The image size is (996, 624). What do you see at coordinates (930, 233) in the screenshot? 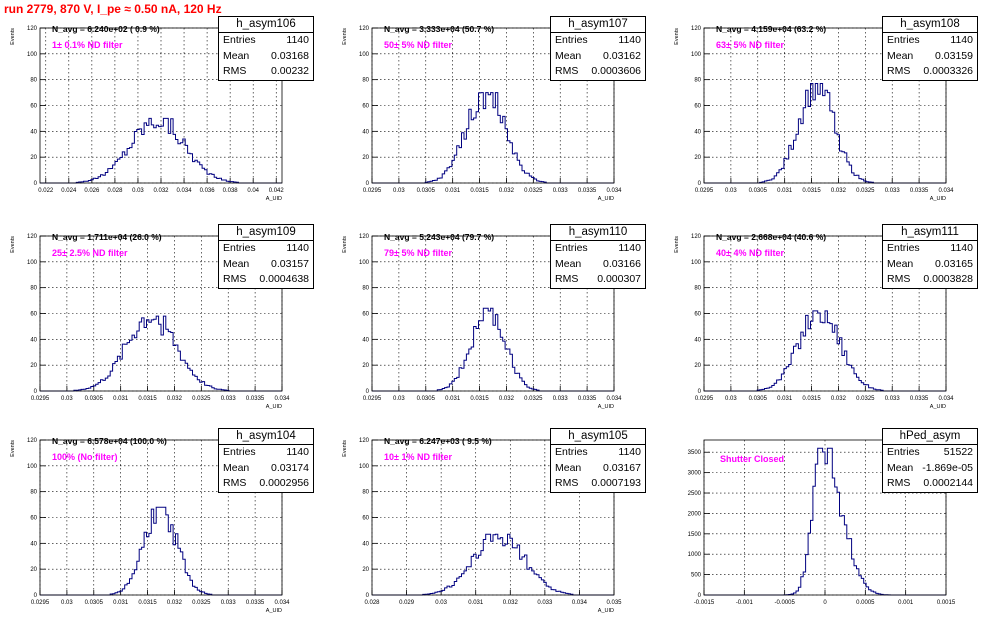
I see `histogram-name: h_asym111` at bounding box center [930, 233].